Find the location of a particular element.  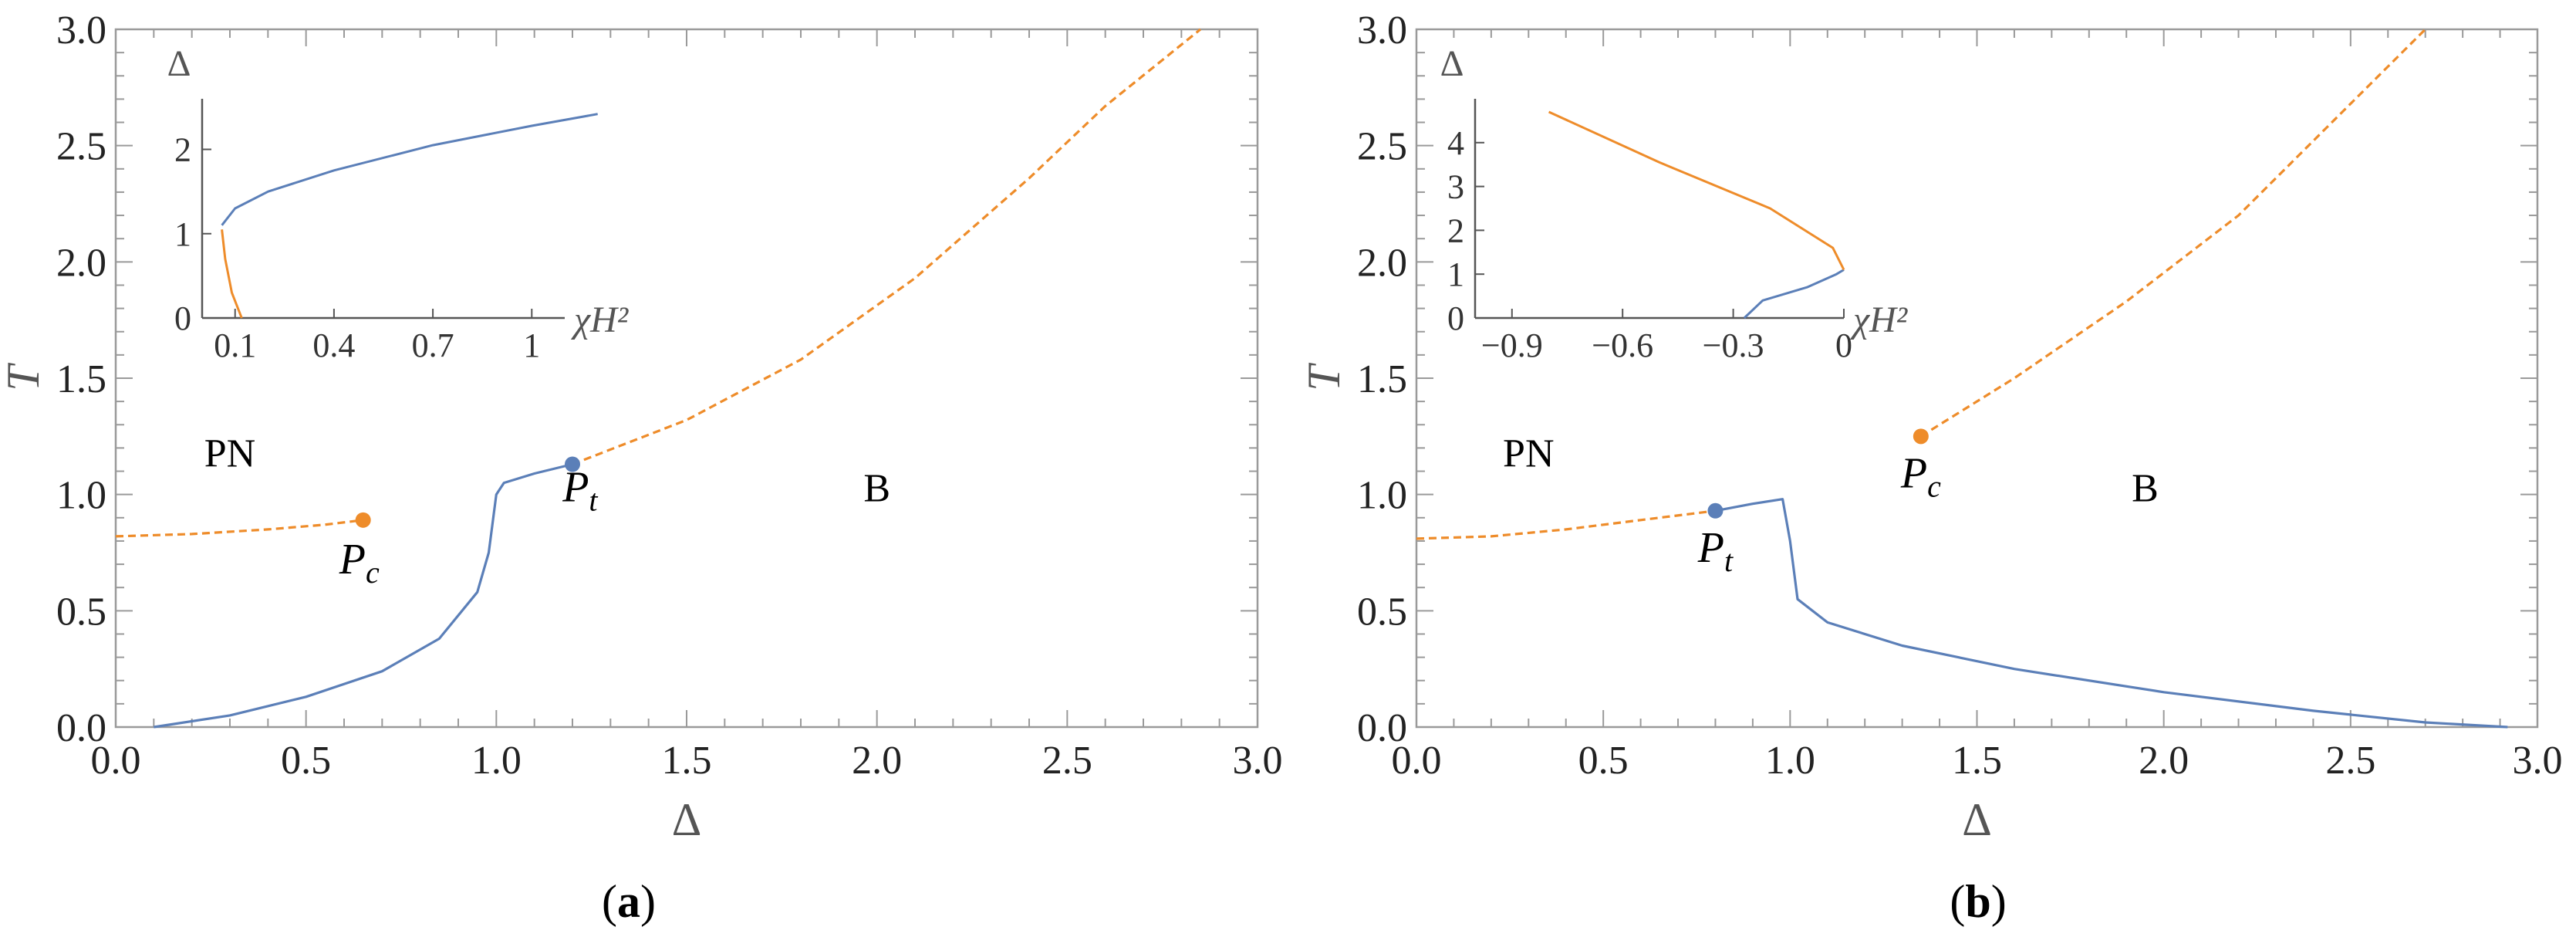

inset-y-tick-label: 4 is located at coordinates (1455, 143).